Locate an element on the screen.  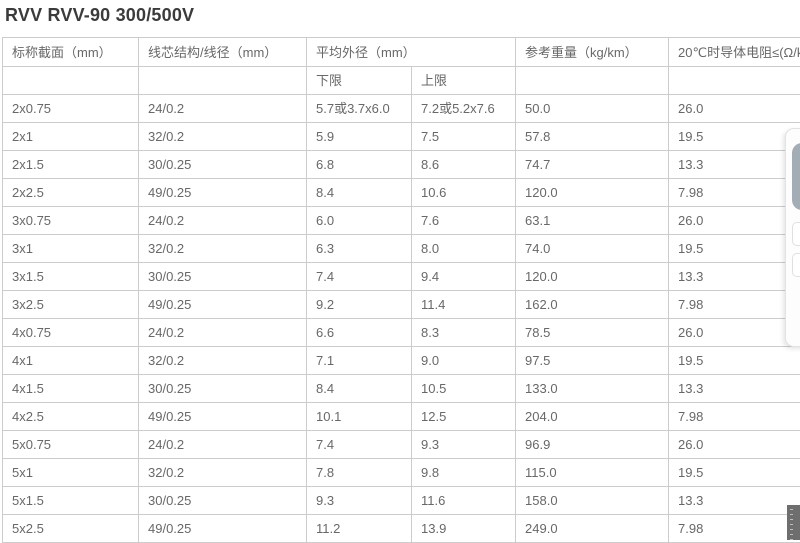
cell-diameter-lower: 6.8 is located at coordinates (359, 164).